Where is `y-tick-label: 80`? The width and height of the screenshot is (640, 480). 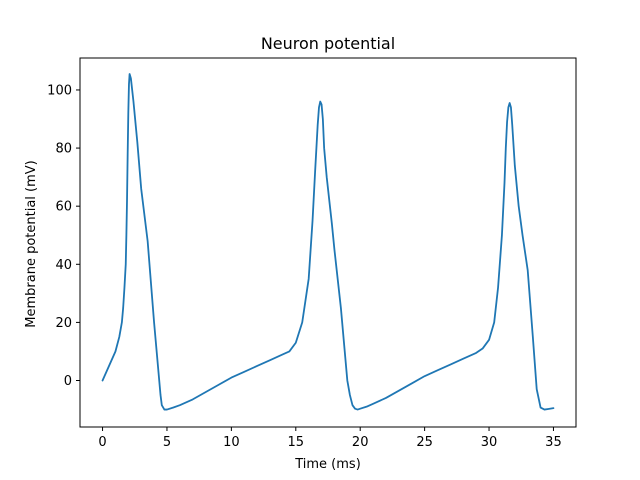 y-tick-label: 80 is located at coordinates (63, 149).